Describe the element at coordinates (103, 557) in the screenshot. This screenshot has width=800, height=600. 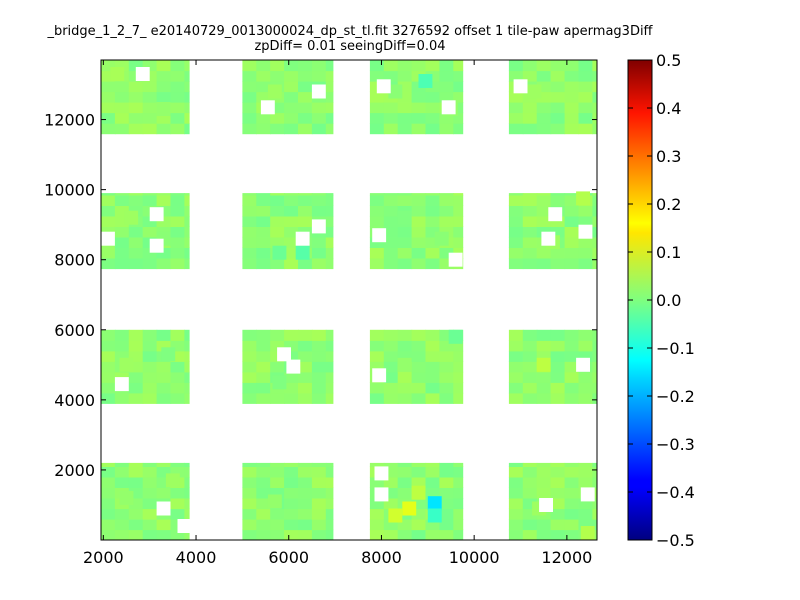
I see `x-tick-label: 2000` at that location.